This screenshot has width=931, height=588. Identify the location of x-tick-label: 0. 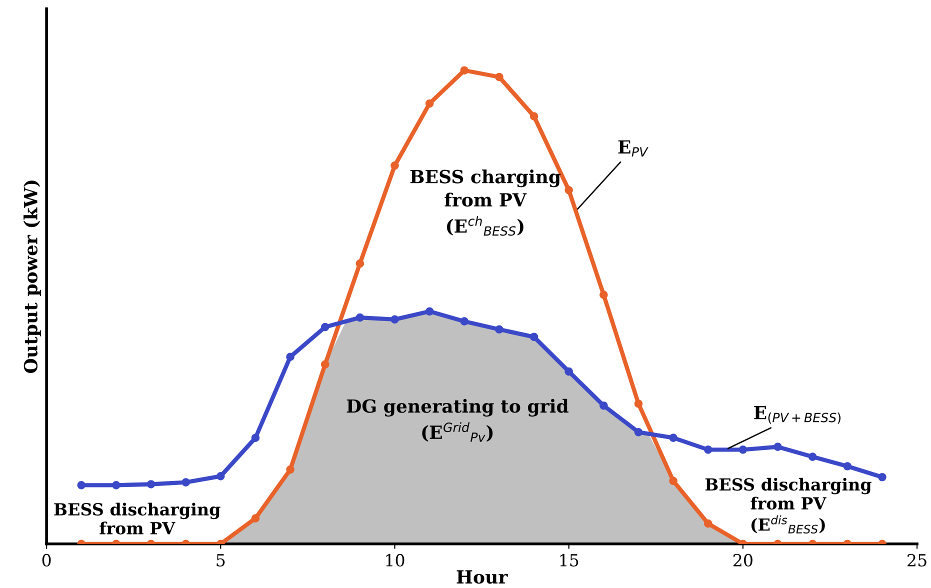
(46, 560).